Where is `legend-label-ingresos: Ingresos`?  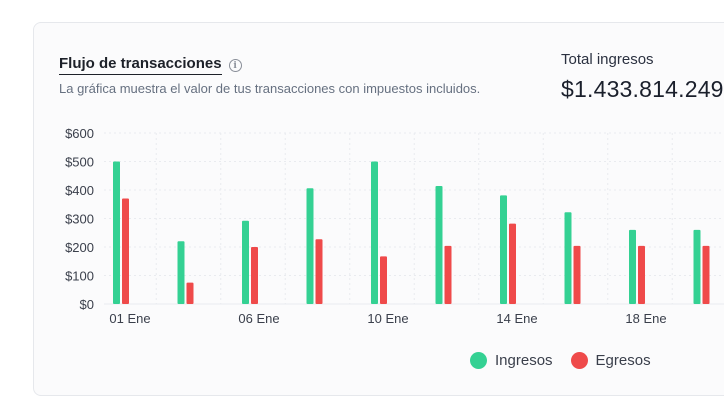
legend-label-ingresos: Ingresos is located at coordinates (524, 360).